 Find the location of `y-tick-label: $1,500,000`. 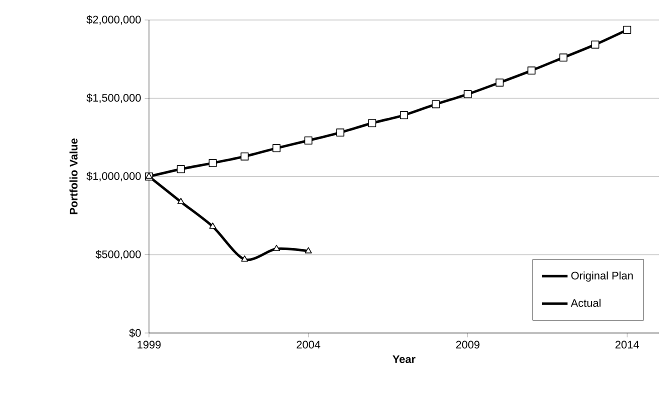

y-tick-label: $1,500,000 is located at coordinates (113, 98).